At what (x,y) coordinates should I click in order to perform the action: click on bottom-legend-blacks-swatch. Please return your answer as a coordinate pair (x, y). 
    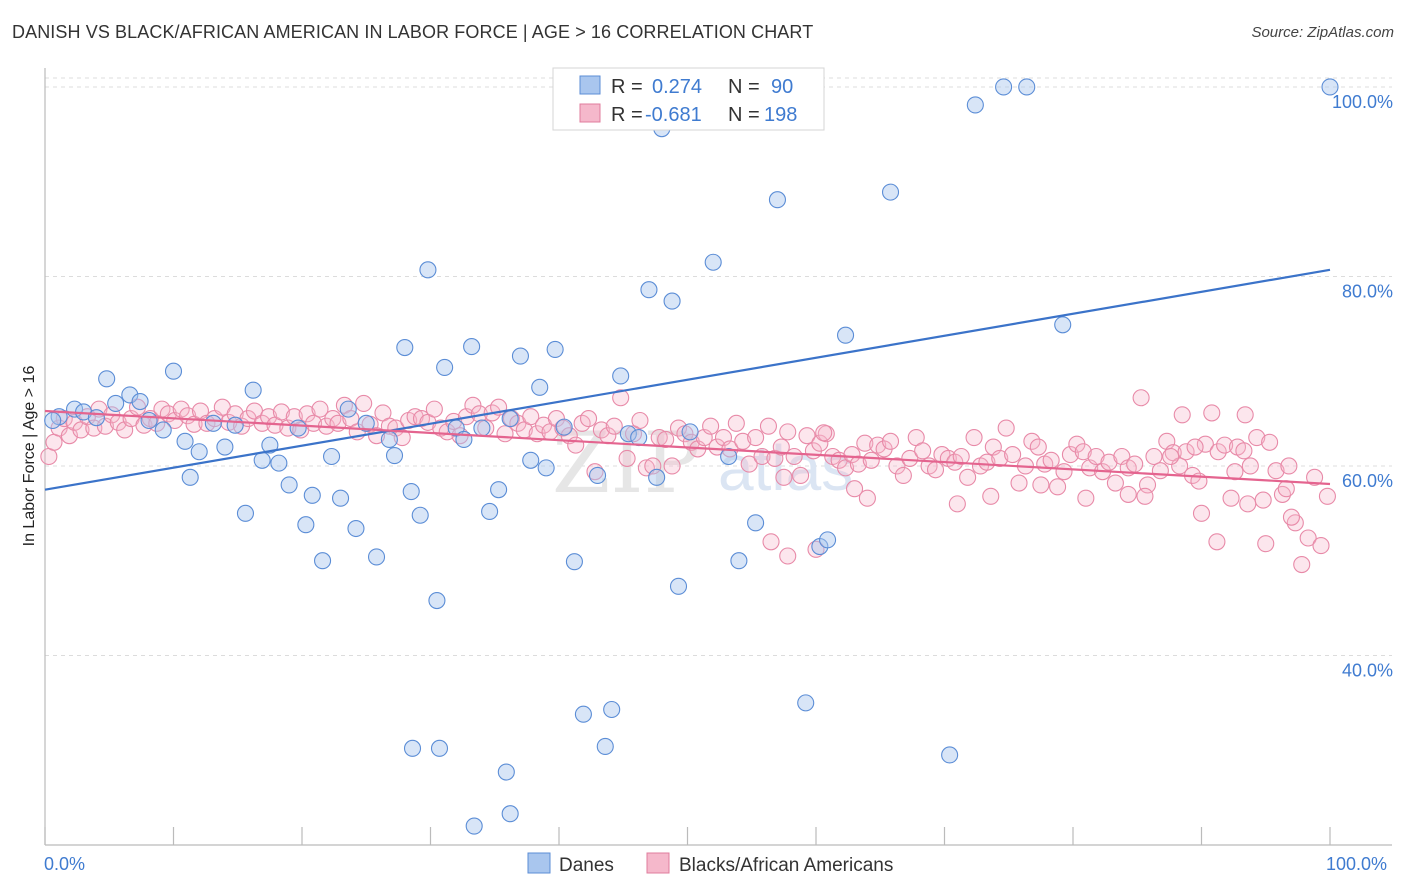
    Looking at the image, I should click on (658, 863).